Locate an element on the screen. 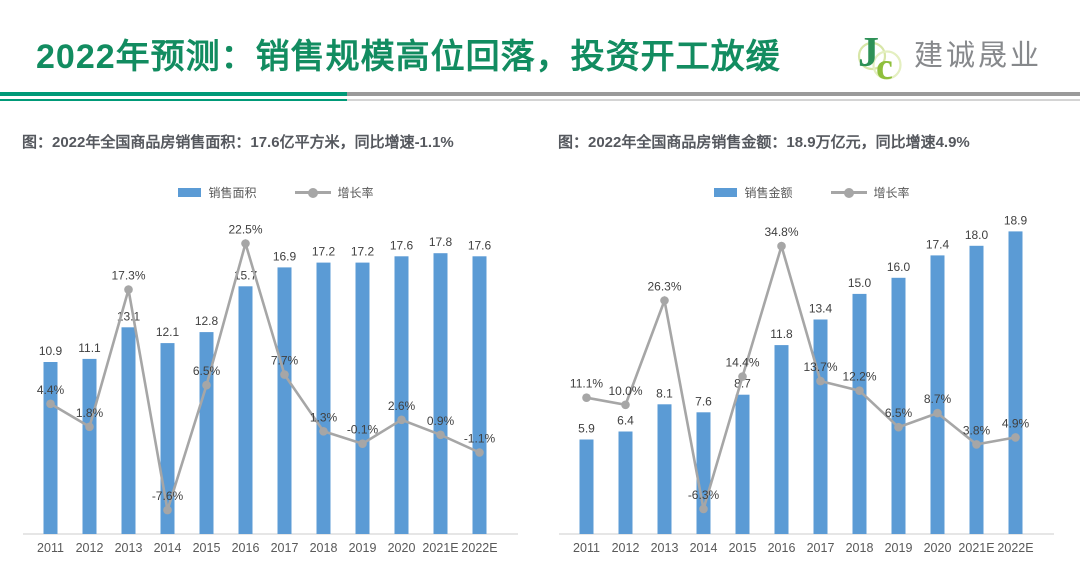  bar-value-label: 10.9 is located at coordinates (51, 351).